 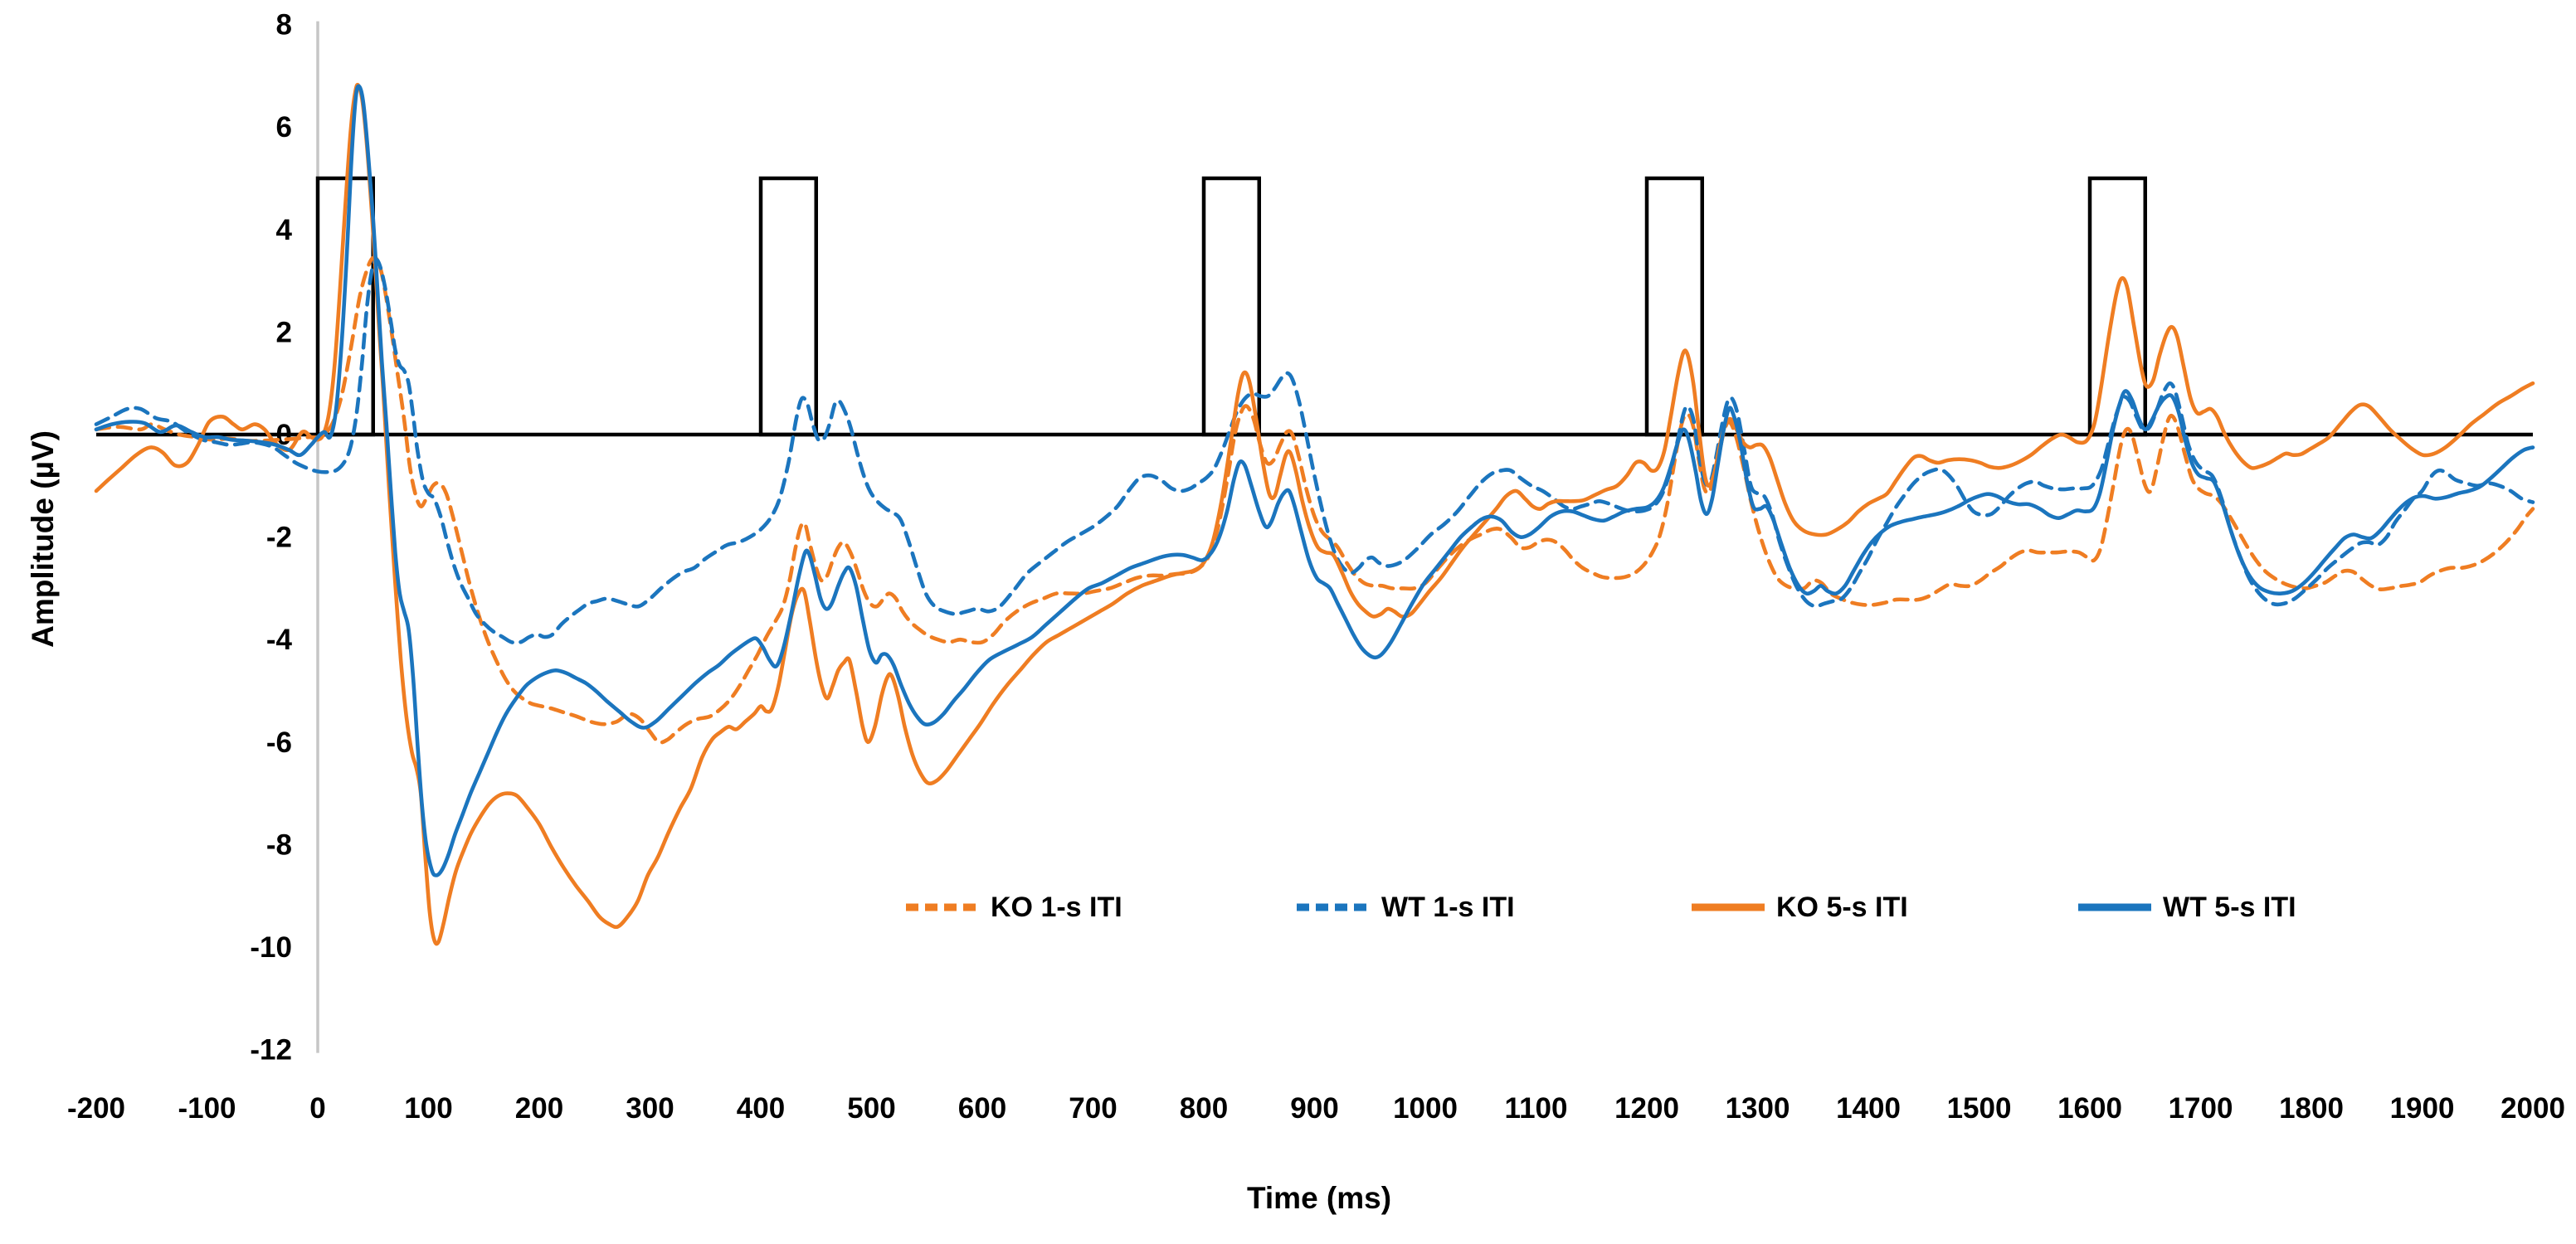 I want to click on x-tick-label: 1100, so click(x=1536, y=1108).